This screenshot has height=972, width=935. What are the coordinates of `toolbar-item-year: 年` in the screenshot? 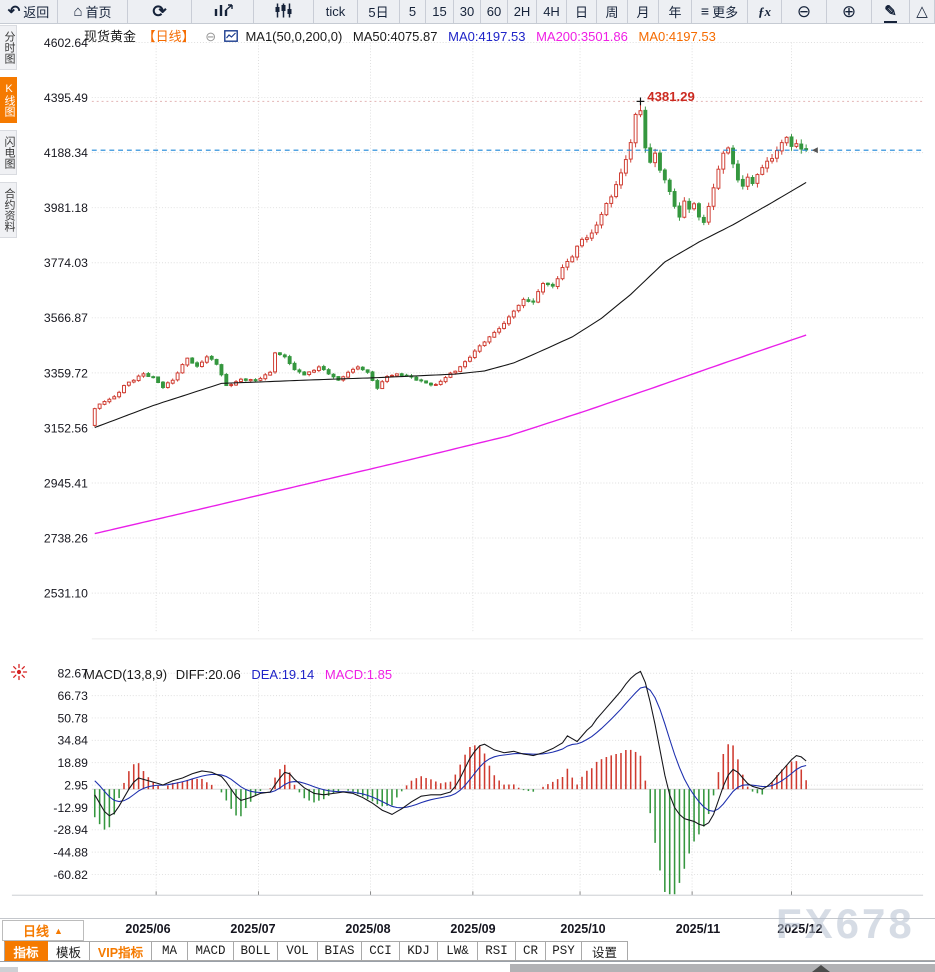 It's located at (675, 11).